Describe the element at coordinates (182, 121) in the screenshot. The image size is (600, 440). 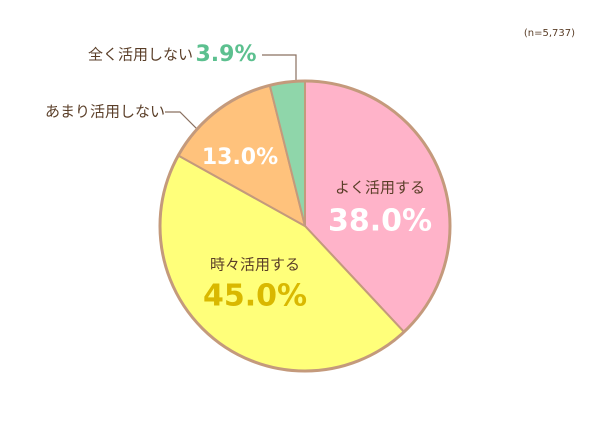
I see `leader-line` at that location.